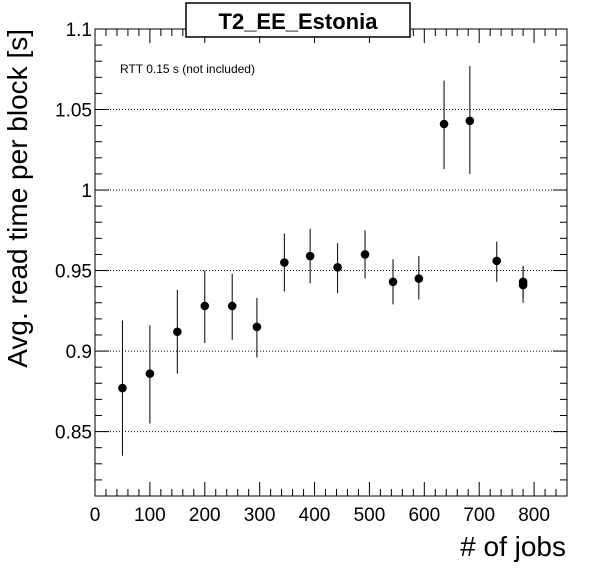  Describe the element at coordinates (260, 515) in the screenshot. I see `x-tick-label: 300` at that location.